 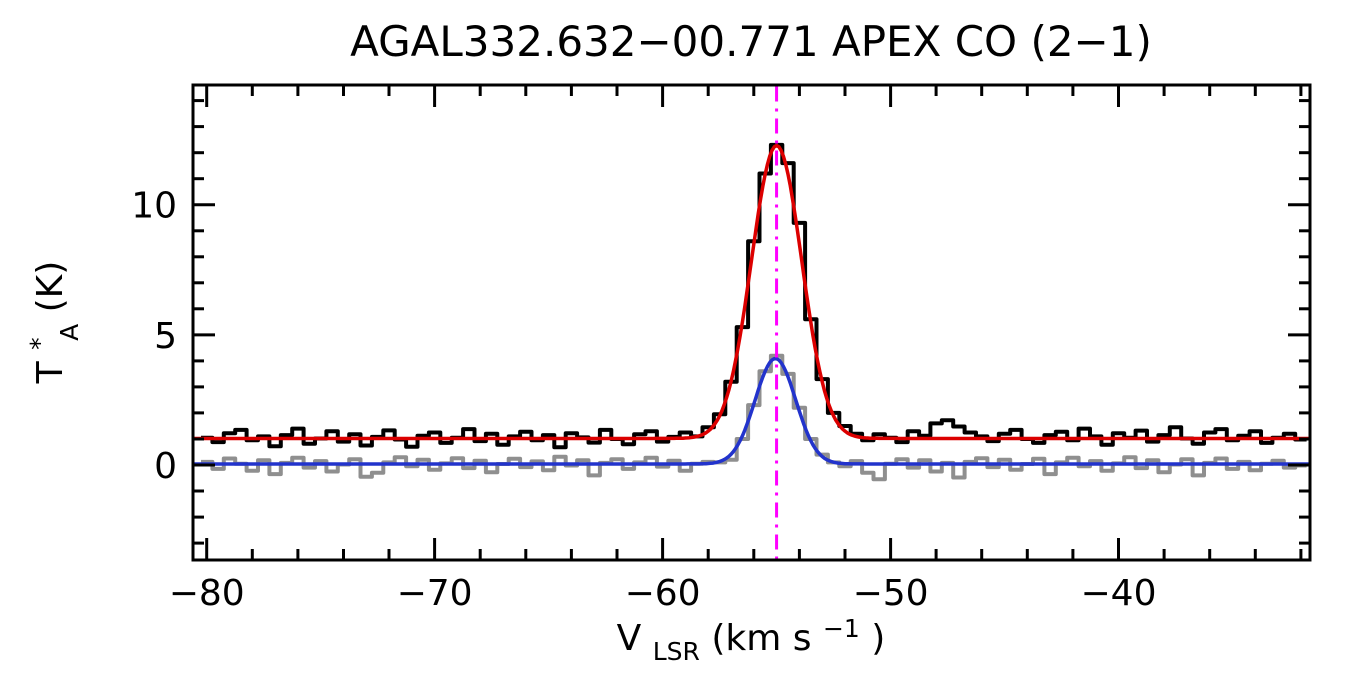 I want to click on y-label-main: T, so click(x=50, y=372).